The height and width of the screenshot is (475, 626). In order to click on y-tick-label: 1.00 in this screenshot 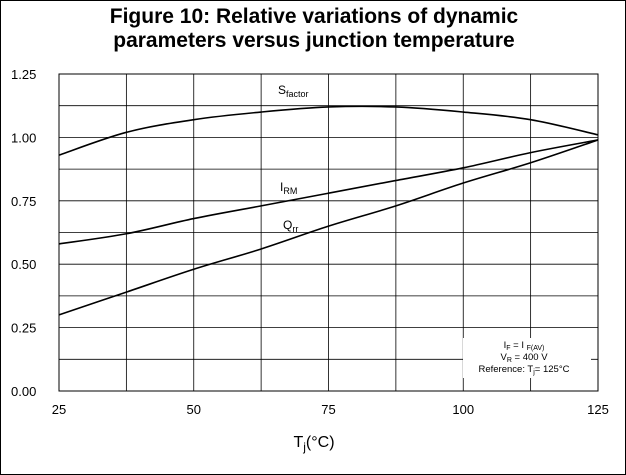, I will do `click(23, 137)`.